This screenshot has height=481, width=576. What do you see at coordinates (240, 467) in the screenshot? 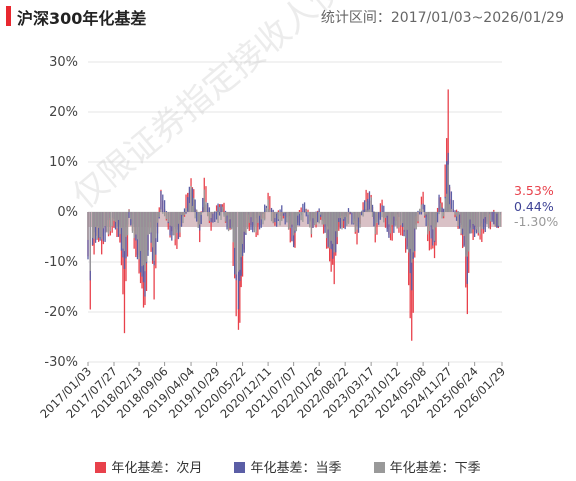
I see `legend-swatch-current-quarter` at bounding box center [240, 467].